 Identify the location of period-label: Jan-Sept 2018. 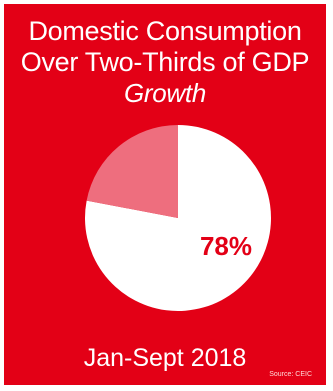
(165, 358).